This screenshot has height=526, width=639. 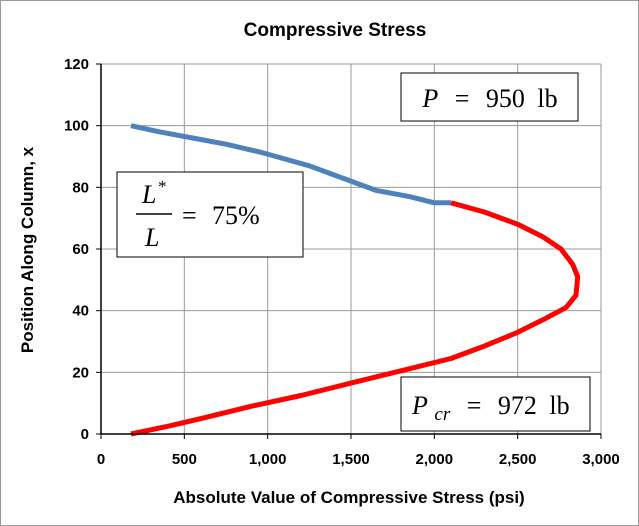 I want to click on critical-load-annotation-box, so click(x=495, y=404).